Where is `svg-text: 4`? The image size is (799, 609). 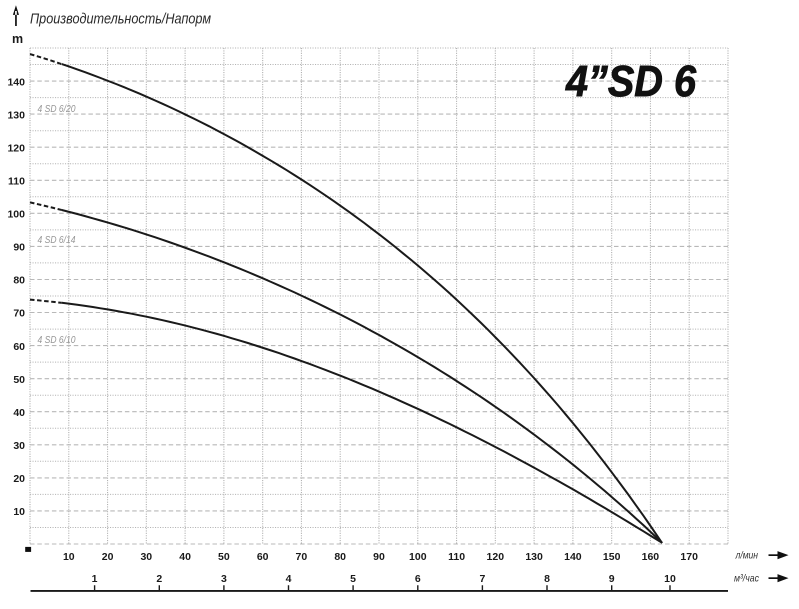 svg-text: 4 is located at coordinates (289, 579).